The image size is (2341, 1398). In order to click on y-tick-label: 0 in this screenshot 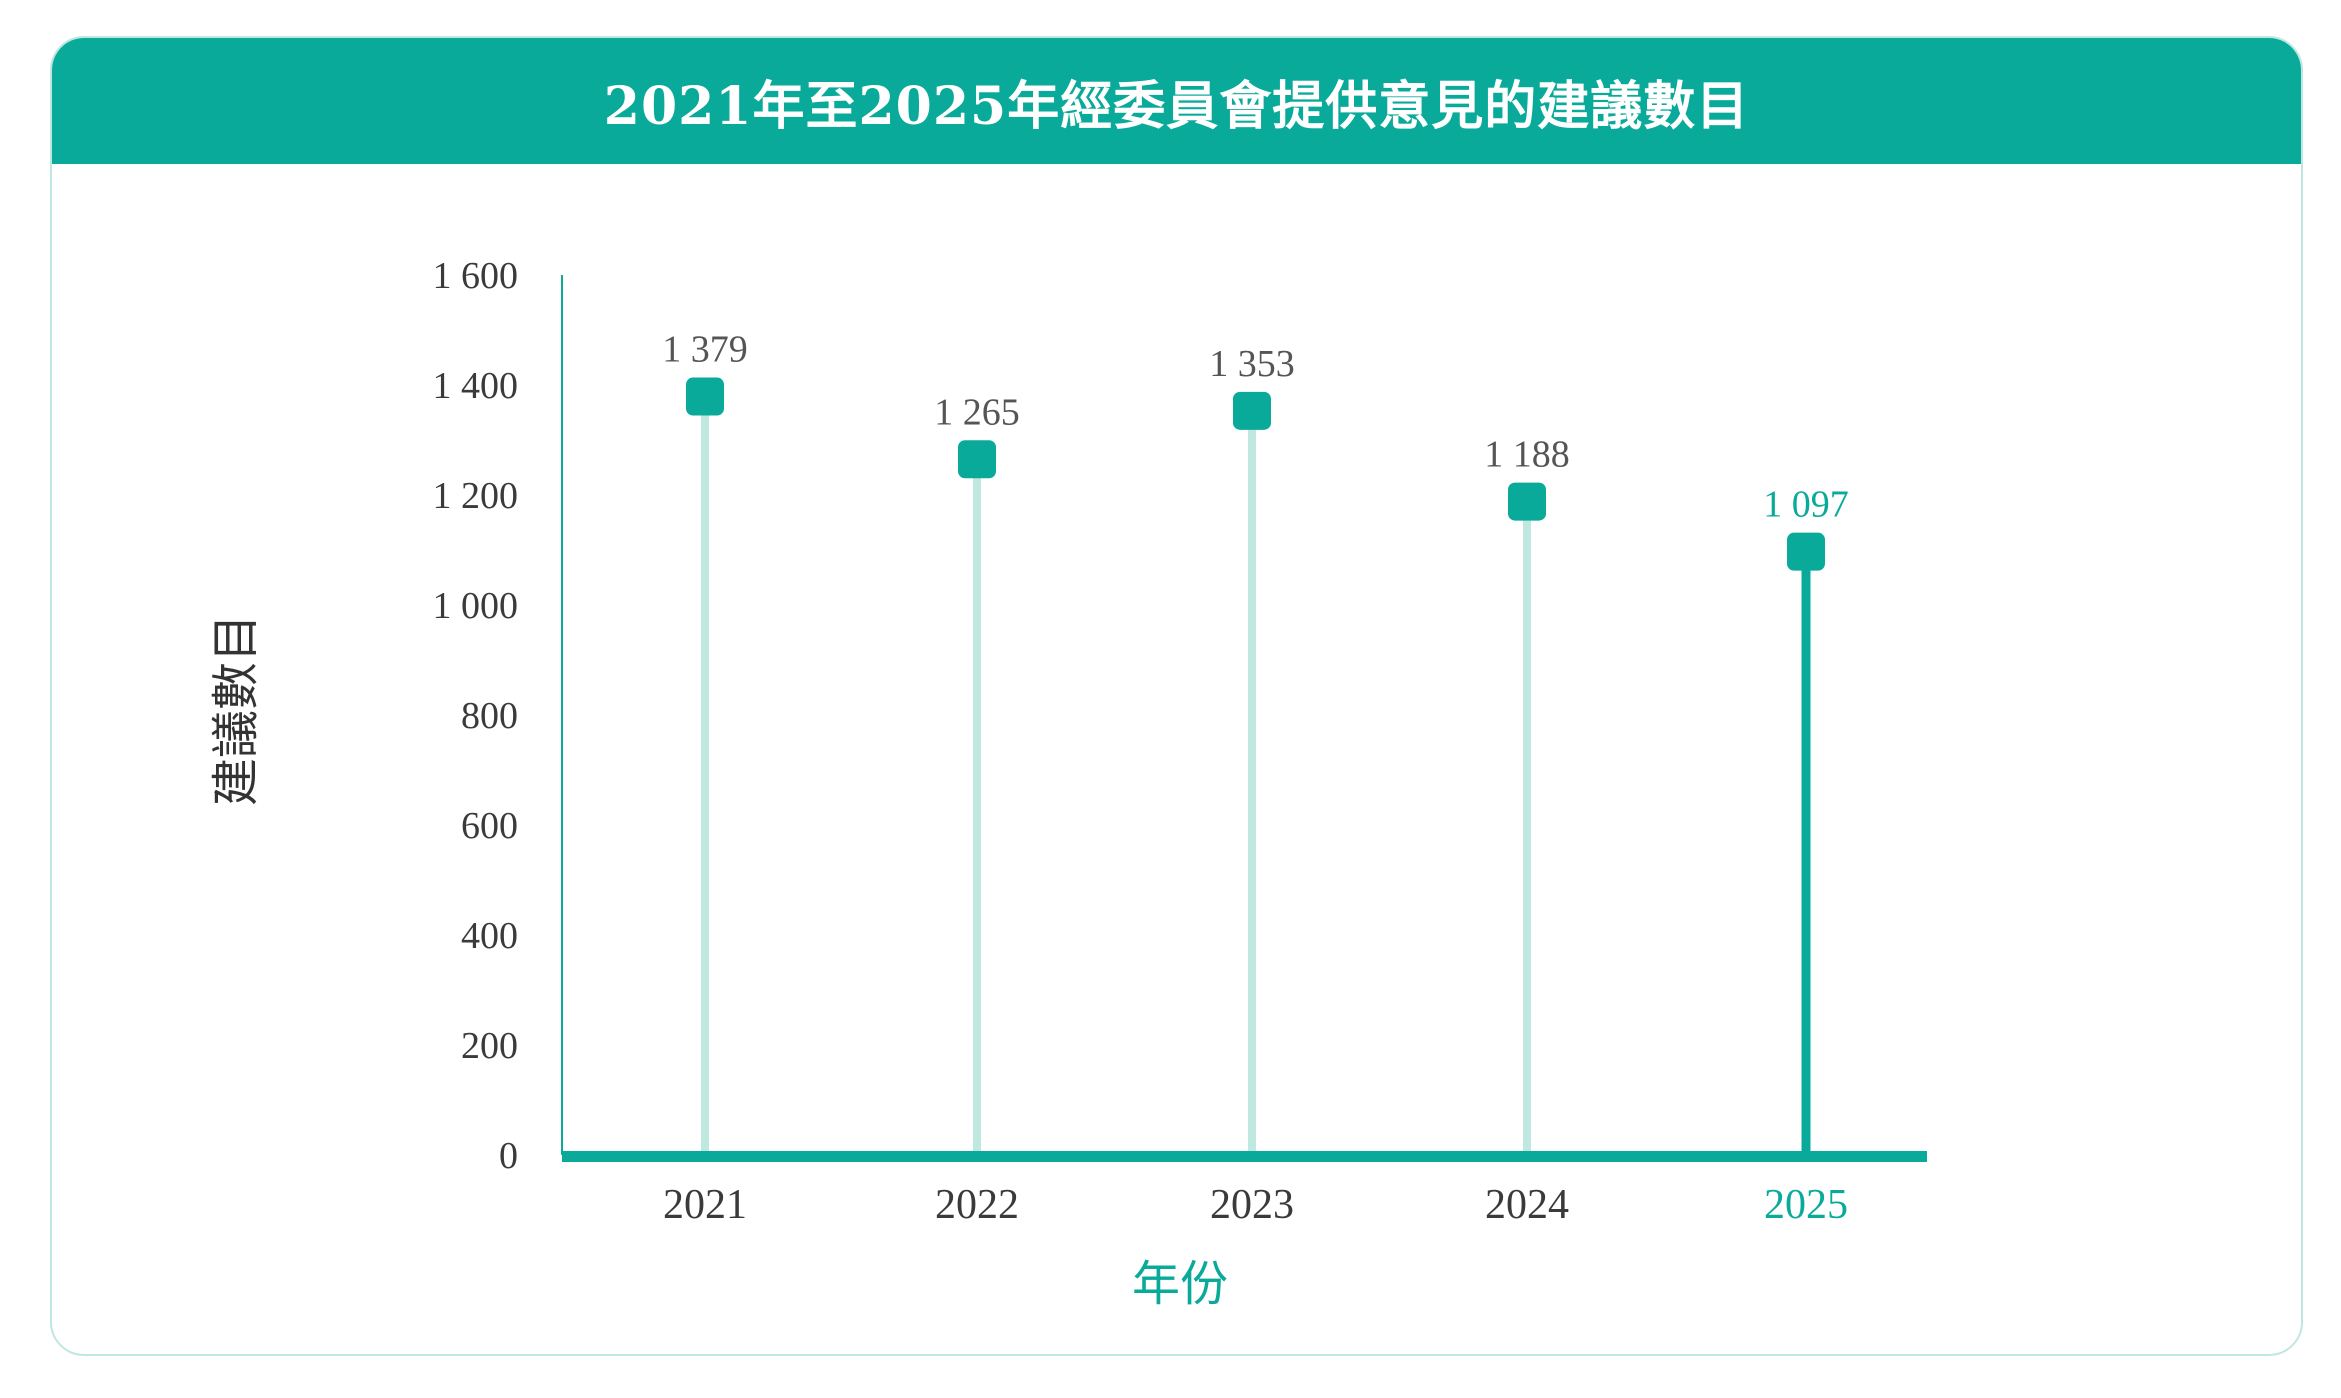, I will do `click(508, 1156)`.